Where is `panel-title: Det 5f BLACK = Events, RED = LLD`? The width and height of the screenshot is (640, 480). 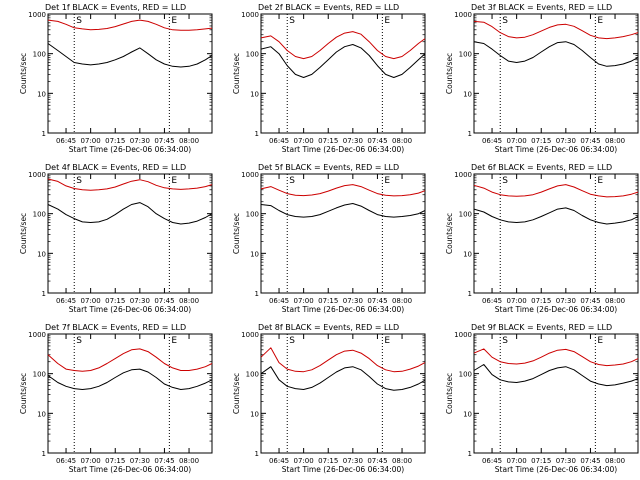
panel-title: Det 5f BLACK = Events, RED = LLD is located at coordinates (328, 167).